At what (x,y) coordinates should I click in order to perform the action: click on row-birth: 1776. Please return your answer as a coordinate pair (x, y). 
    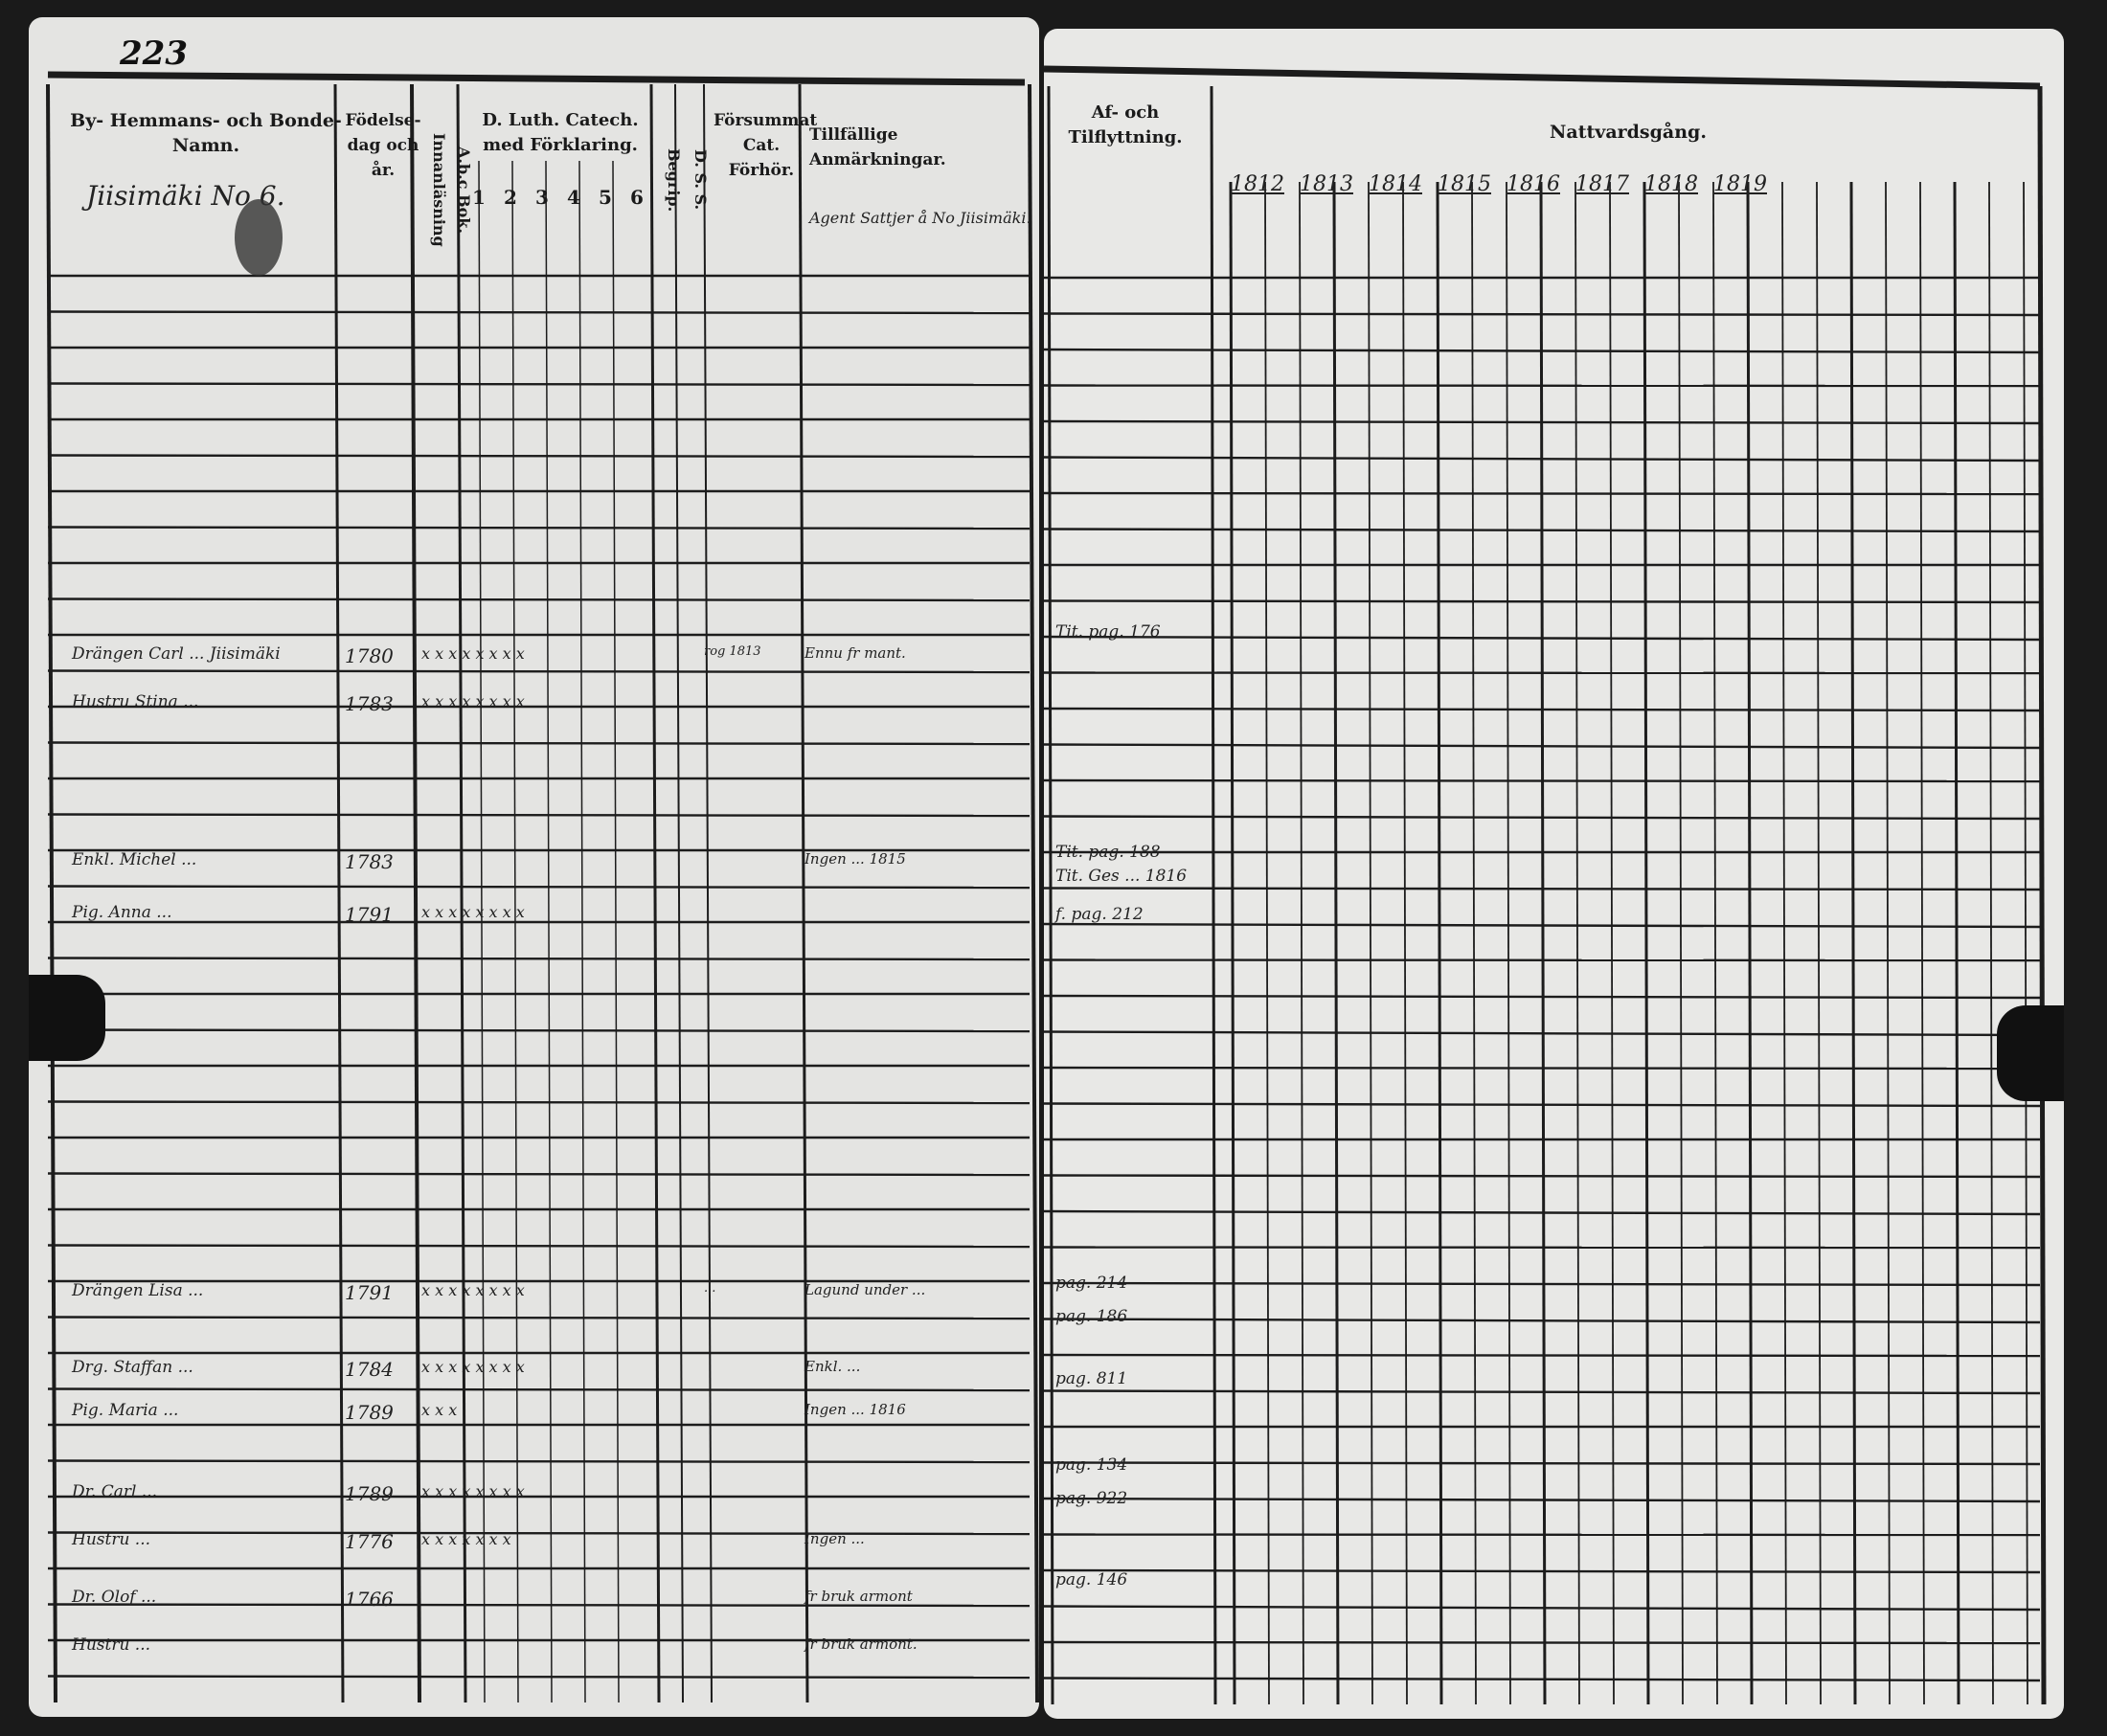
    Looking at the image, I should click on (369, 1541).